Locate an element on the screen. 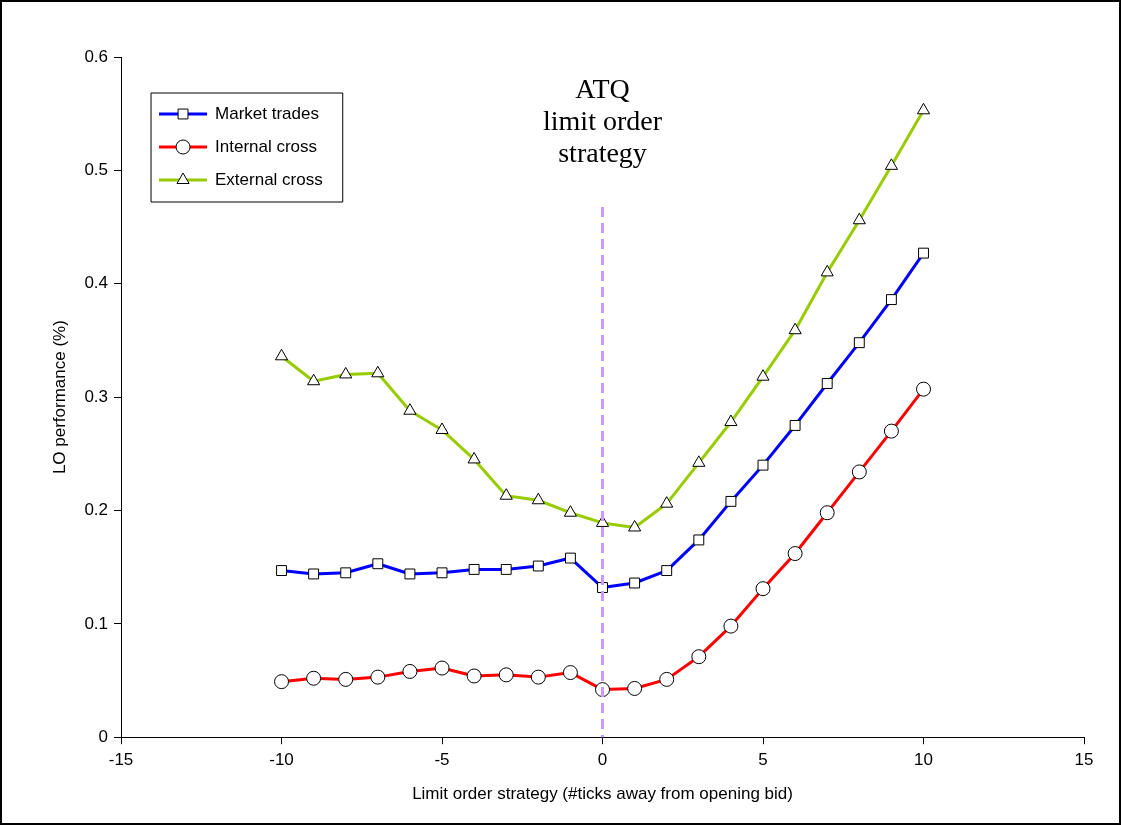 The height and width of the screenshot is (825, 1121). y-tick-label: 0.6 is located at coordinates (96, 56).